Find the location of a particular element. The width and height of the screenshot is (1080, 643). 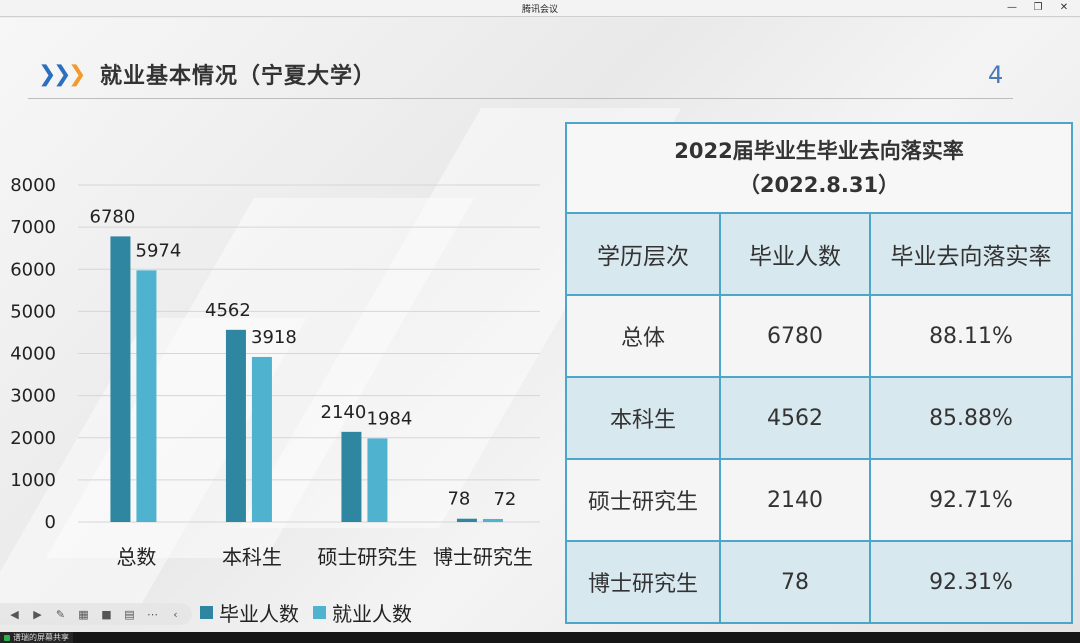

table-row: 本科生 4562 85.88% is located at coordinates (819, 418).